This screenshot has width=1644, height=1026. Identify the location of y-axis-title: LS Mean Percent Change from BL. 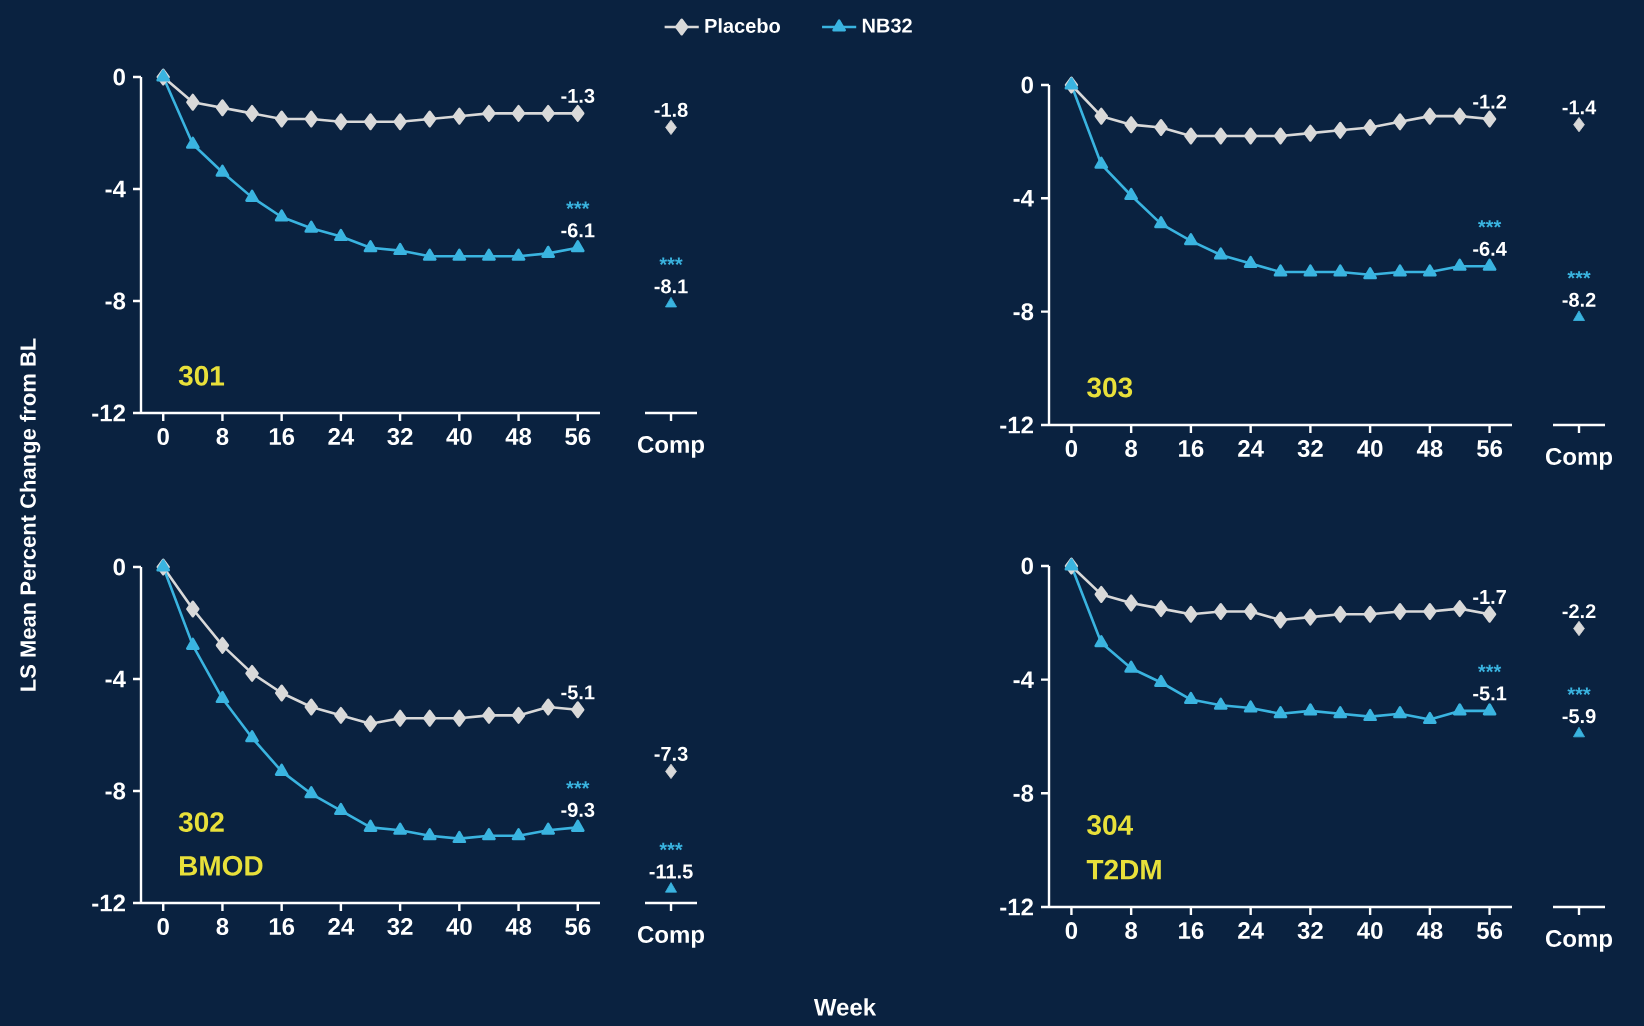
(30, 514).